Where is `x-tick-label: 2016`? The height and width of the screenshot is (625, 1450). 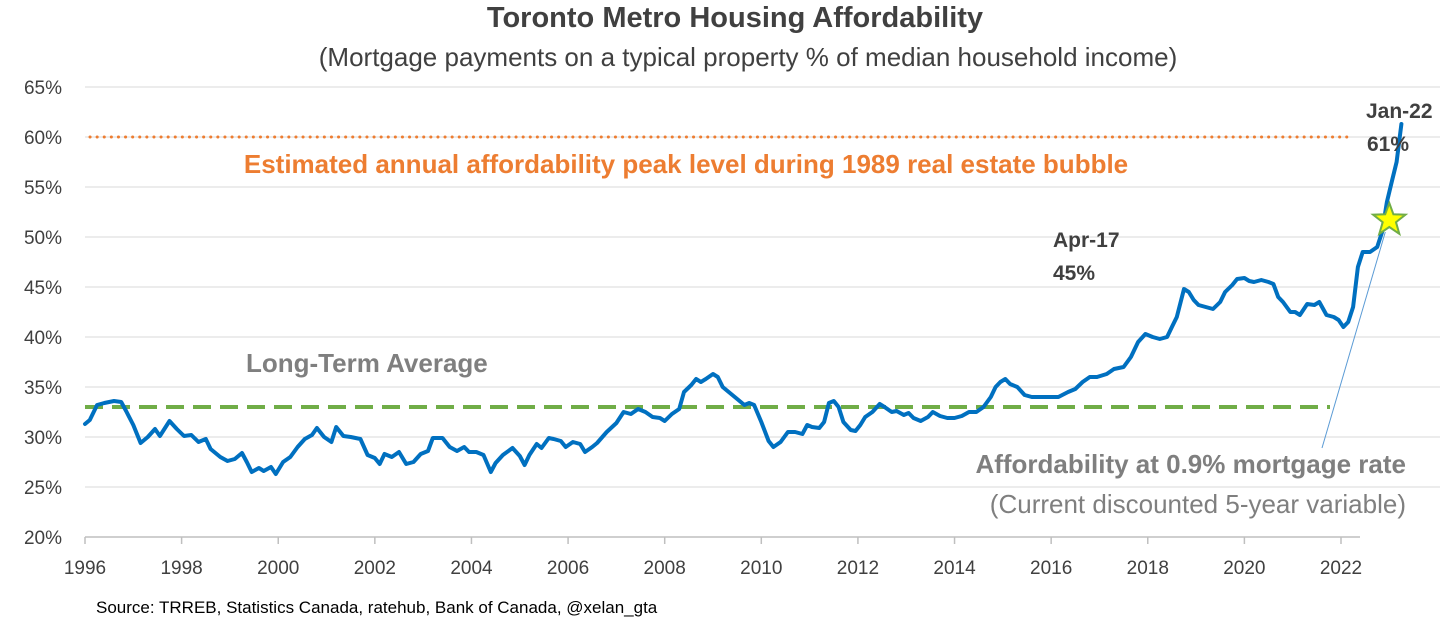
x-tick-label: 2016 is located at coordinates (1051, 568).